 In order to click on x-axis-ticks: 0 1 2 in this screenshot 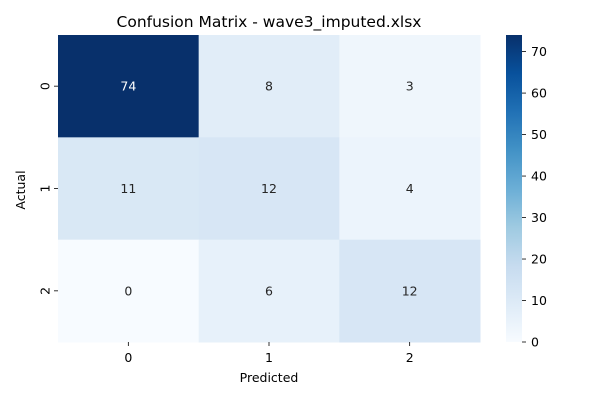, I will do `click(269, 353)`.